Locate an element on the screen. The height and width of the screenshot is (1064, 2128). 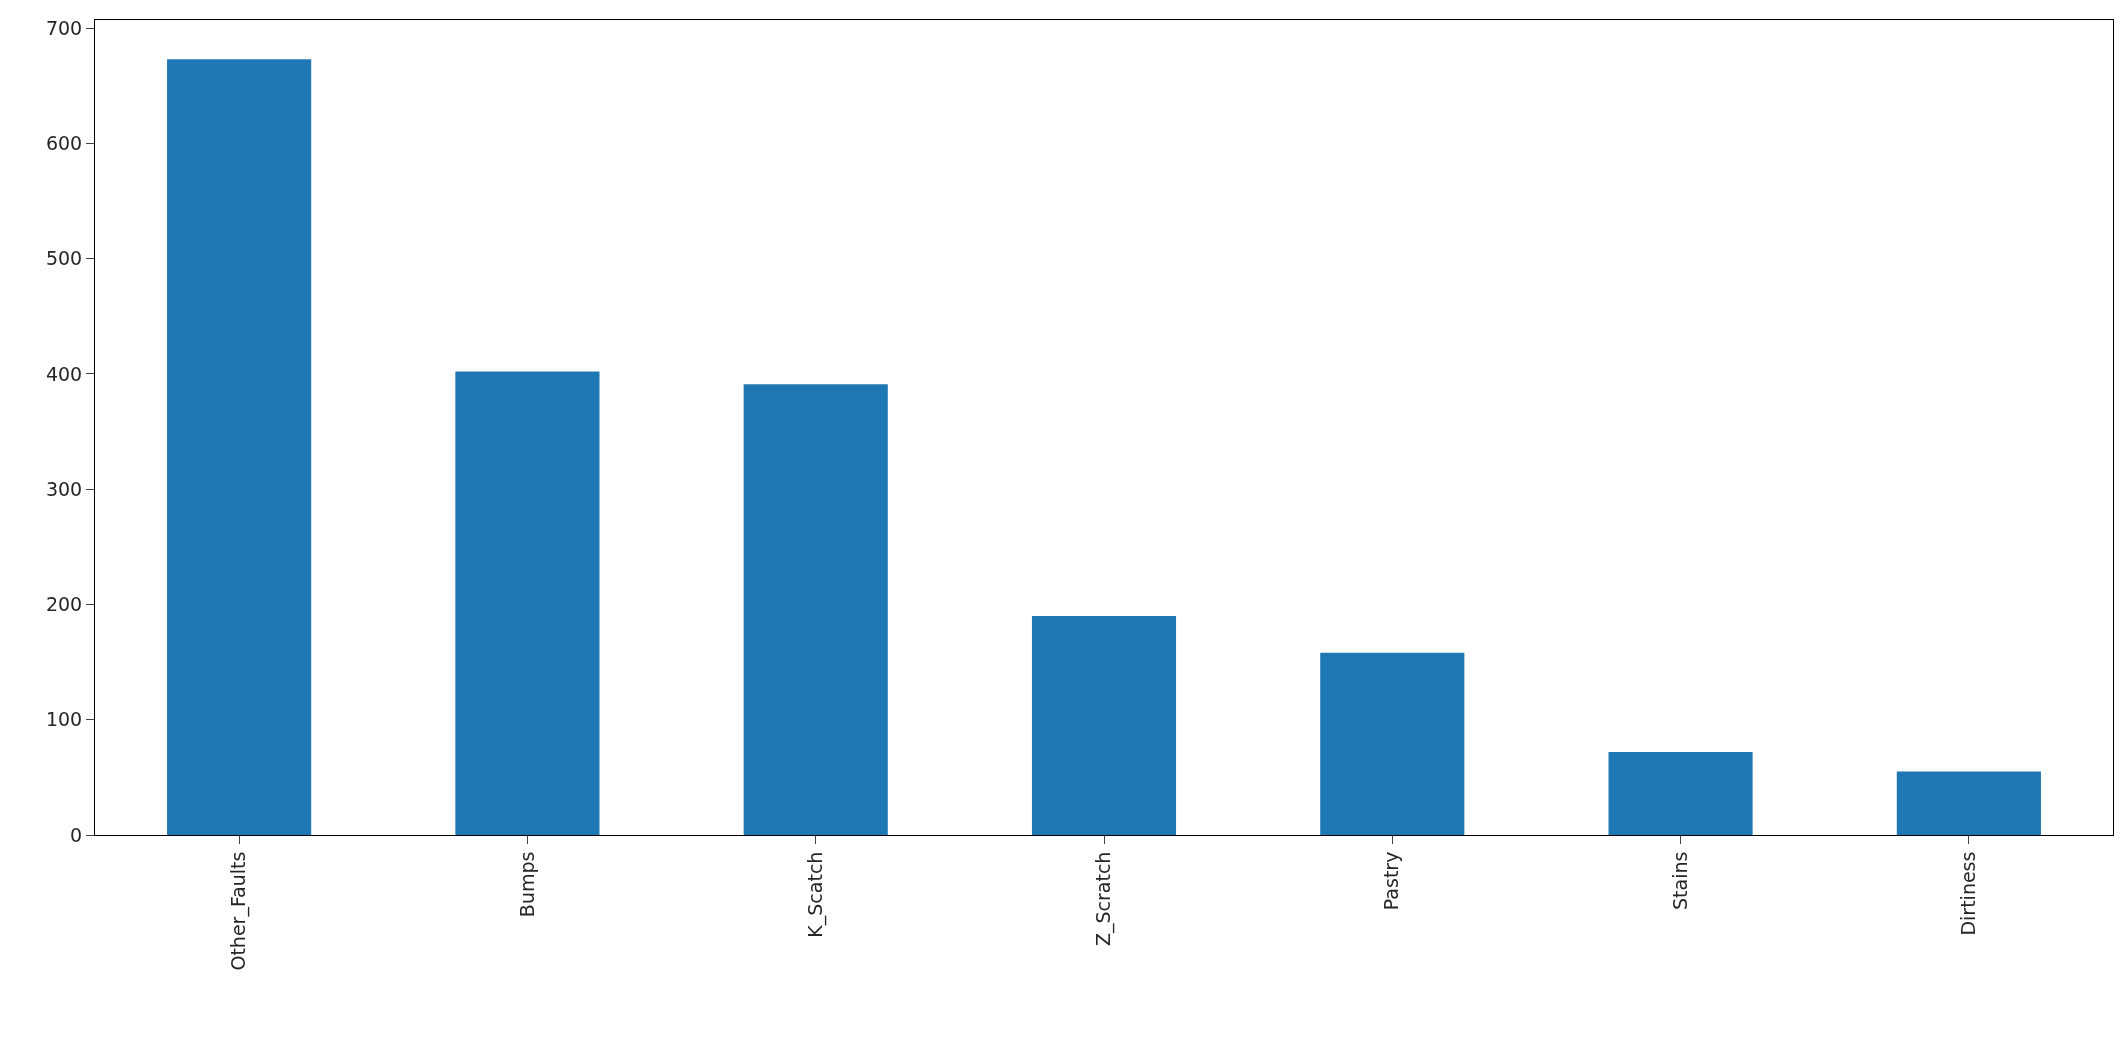
y-tick-label: 600 is located at coordinates (64, 143).